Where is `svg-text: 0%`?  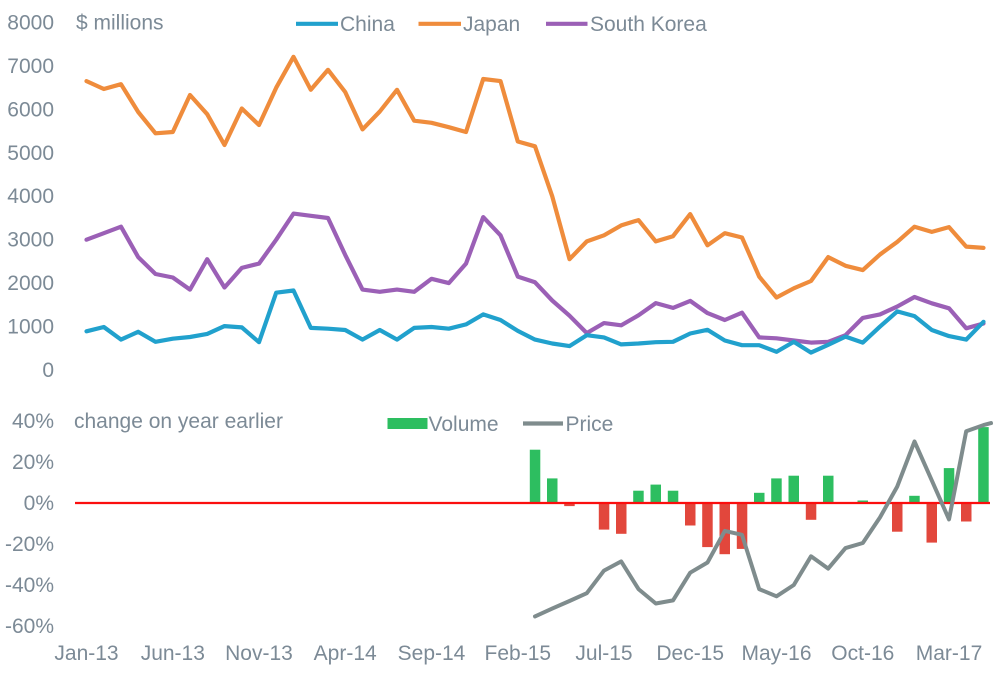 svg-text: 0% is located at coordinates (39, 503).